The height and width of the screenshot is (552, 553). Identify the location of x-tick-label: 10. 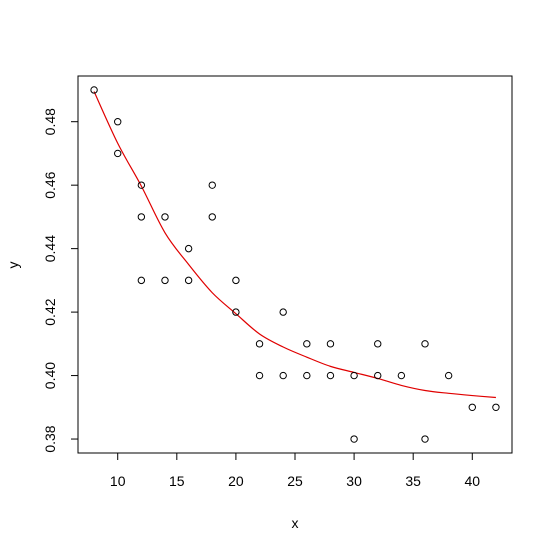
(118, 481).